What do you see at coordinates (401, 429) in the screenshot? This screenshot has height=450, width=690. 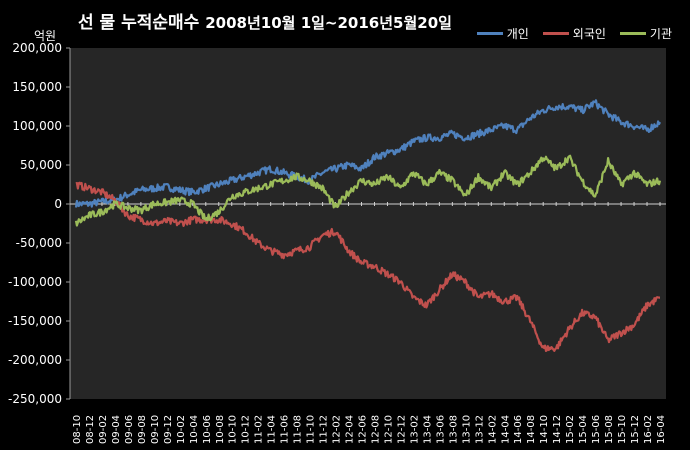 I see `x-tick-label: 12-12` at bounding box center [401, 429].